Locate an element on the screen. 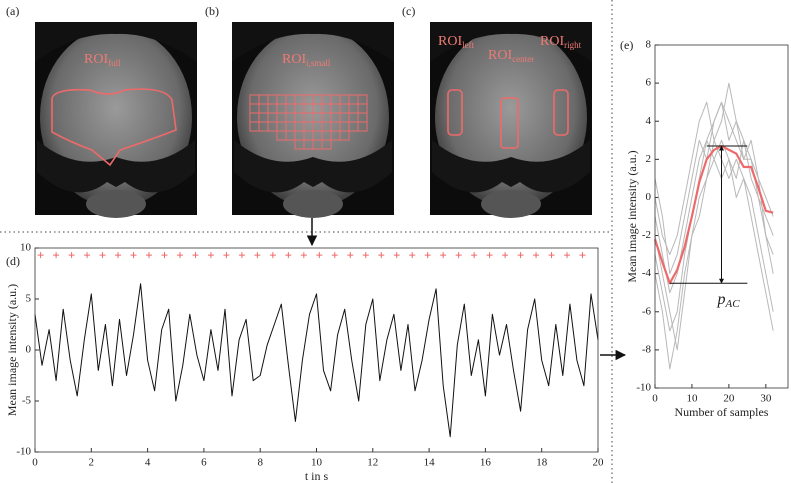 The height and width of the screenshot is (483, 791). y-tick-label: 8 is located at coordinates (649, 45).